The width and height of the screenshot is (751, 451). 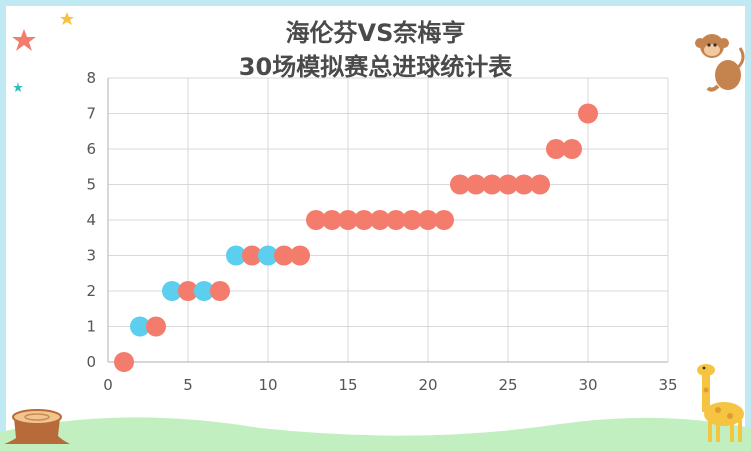 I want to click on y-tick-label: 5, so click(x=91, y=185).